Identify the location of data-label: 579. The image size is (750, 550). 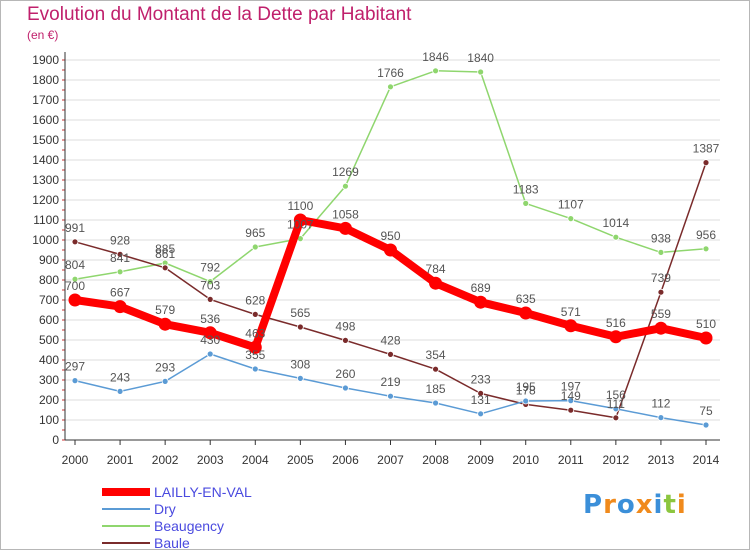
(165, 310).